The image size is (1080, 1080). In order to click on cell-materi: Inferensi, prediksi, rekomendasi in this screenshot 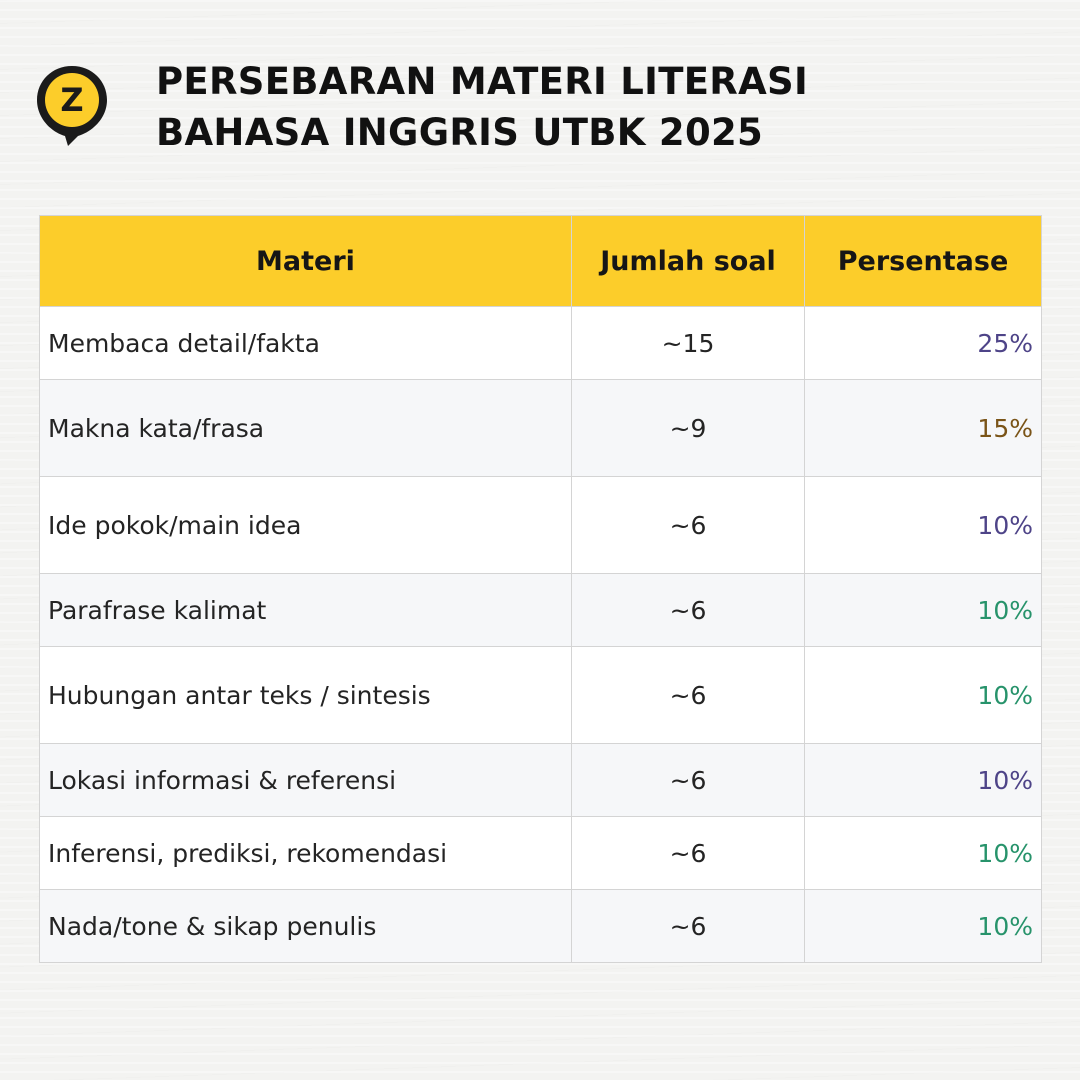, I will do `click(305, 853)`.